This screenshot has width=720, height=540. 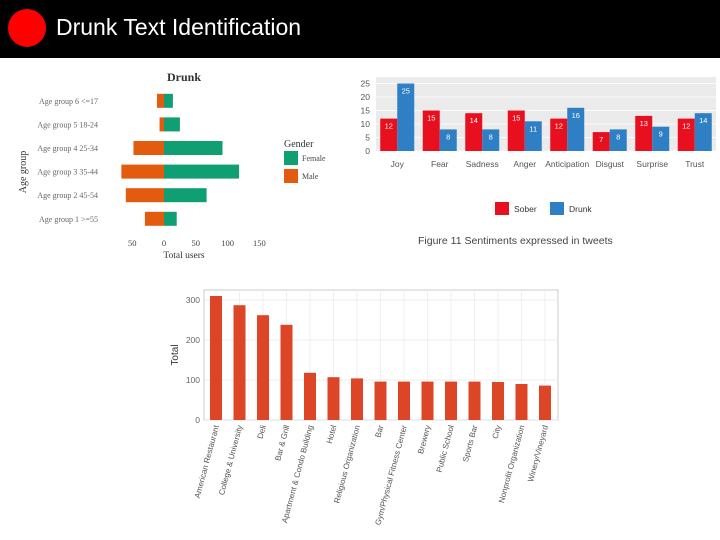 What do you see at coordinates (366, 111) in the screenshot?
I see `chart2-tick-label: 15` at bounding box center [366, 111].